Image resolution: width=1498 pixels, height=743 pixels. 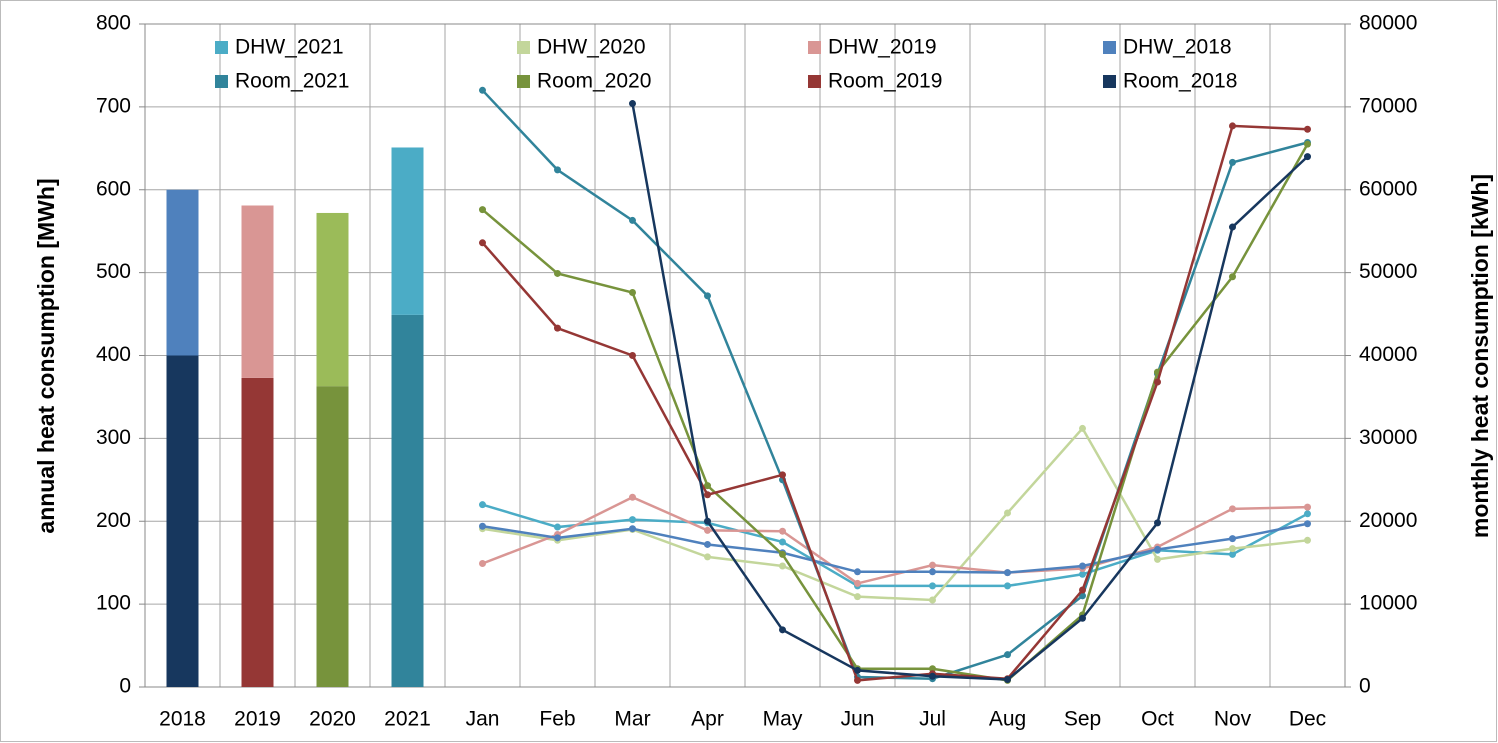 What do you see at coordinates (858, 719) in the screenshot?
I see `x-tick-label: Jun` at bounding box center [858, 719].